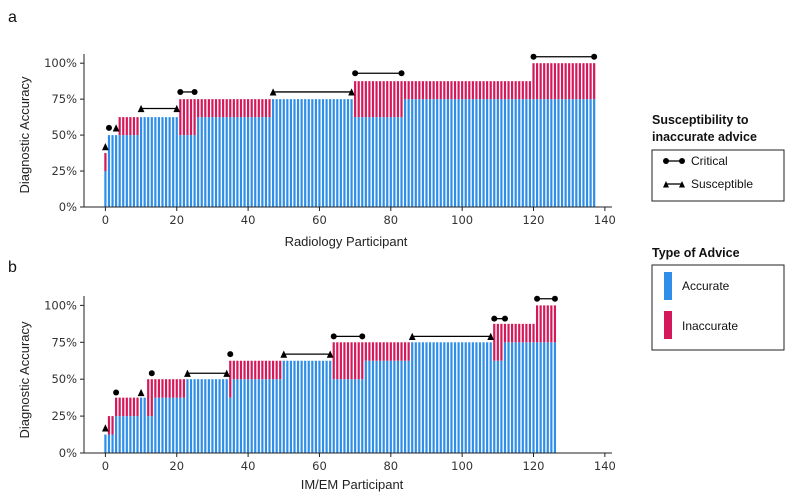 This screenshot has height=494, width=794. Describe the element at coordinates (64, 416) in the screenshot. I see `panel-b-y-tick-label: 25%` at that location.